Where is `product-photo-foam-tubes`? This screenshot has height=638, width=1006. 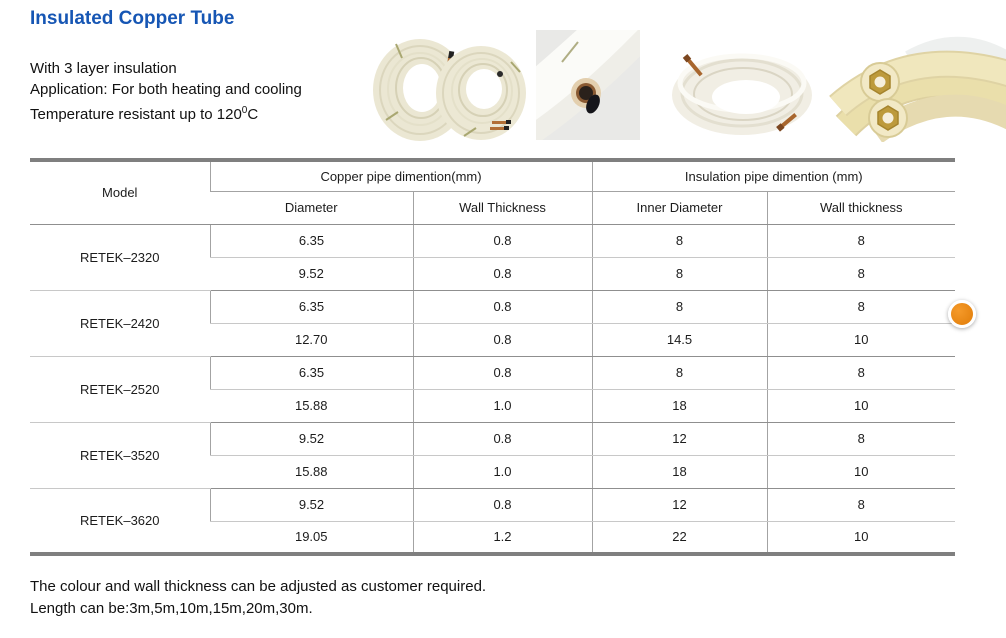
product-photo-foam-tubes is located at coordinates (911, 86).